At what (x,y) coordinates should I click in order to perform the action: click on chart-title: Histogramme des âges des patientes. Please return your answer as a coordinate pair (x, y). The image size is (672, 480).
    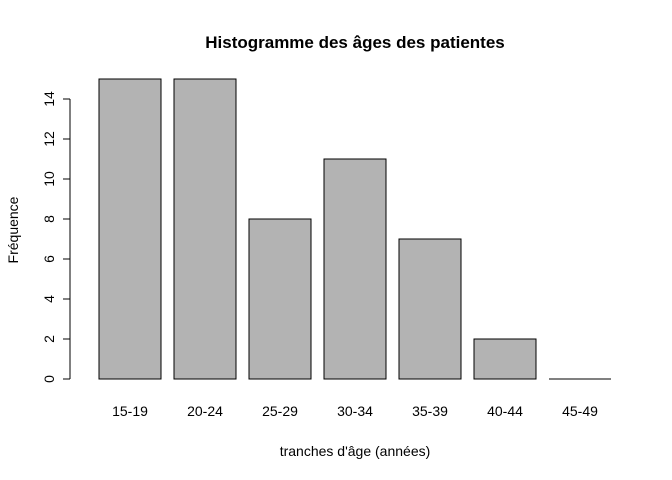
    Looking at the image, I should click on (355, 42).